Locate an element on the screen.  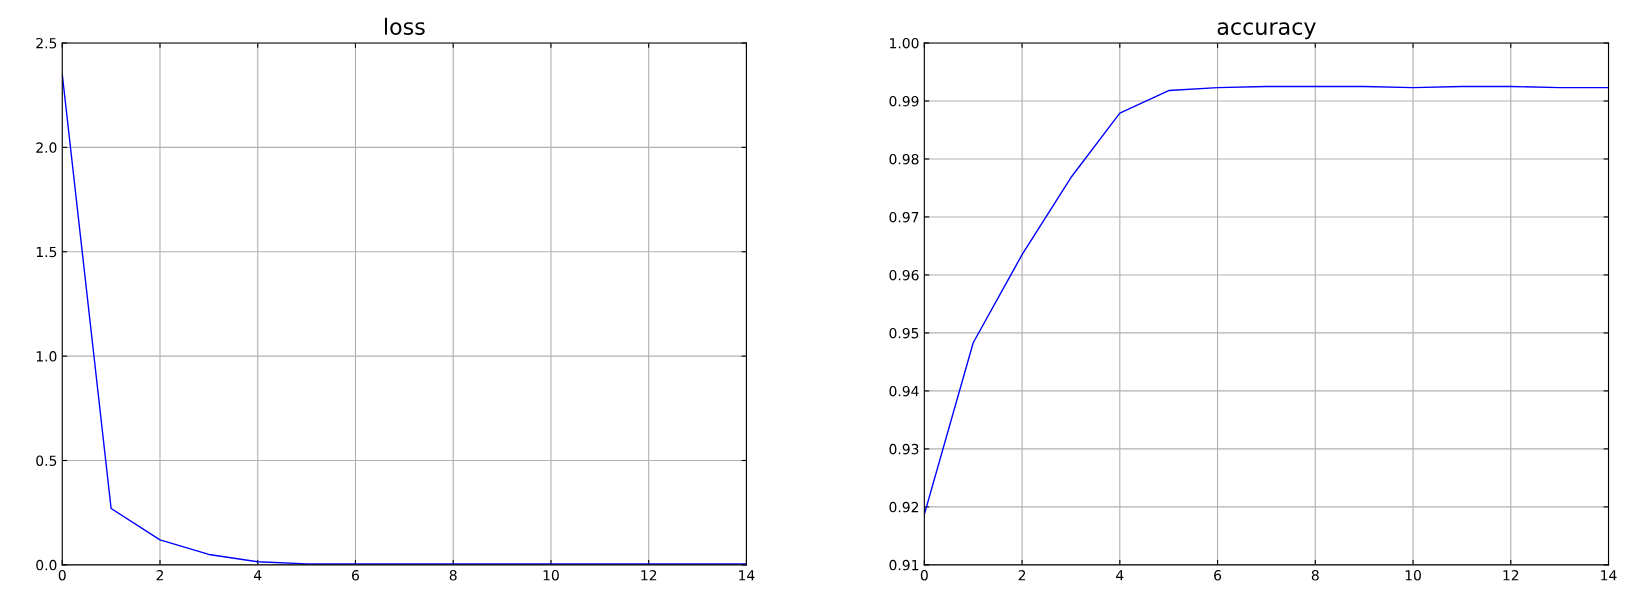
y-tick-label: 0.0 is located at coordinates (46, 565).